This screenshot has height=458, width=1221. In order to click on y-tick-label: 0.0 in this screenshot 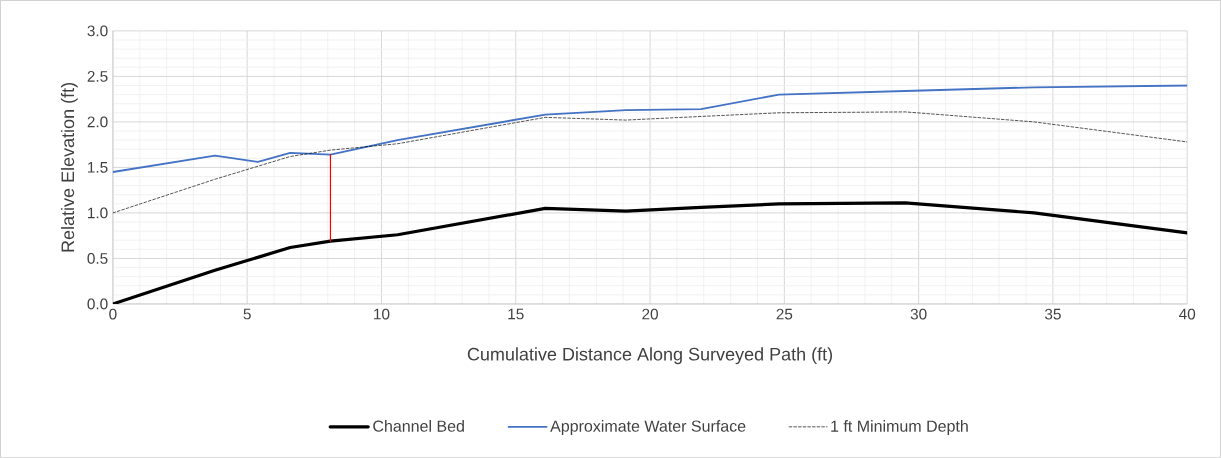, I will do `click(97, 304)`.